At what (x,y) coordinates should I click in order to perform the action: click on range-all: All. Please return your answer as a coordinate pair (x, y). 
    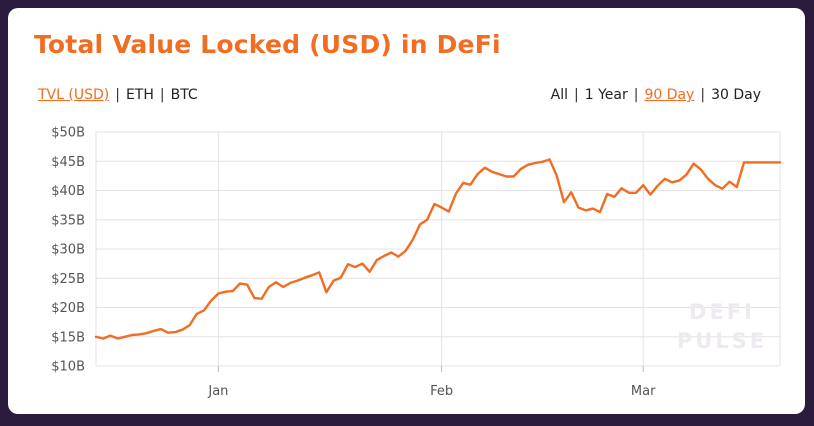
    Looking at the image, I should click on (559, 95).